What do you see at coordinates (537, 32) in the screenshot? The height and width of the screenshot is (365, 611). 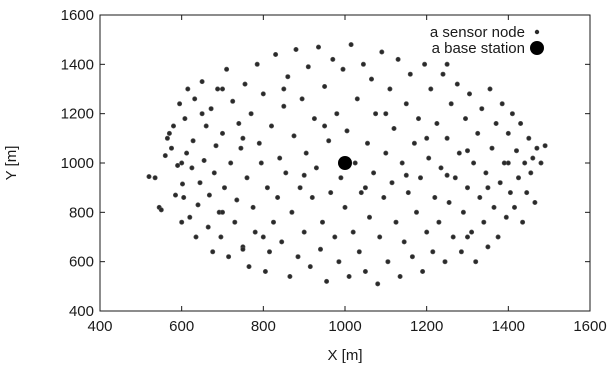 I see `legend-sensor-node-marker` at bounding box center [537, 32].